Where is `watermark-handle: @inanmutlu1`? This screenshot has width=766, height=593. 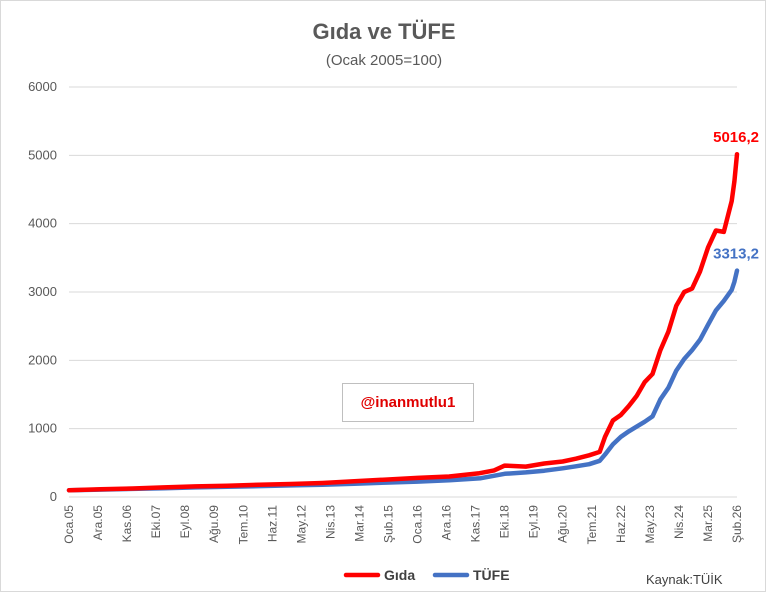
watermark-handle: @inanmutlu1 is located at coordinates (408, 402).